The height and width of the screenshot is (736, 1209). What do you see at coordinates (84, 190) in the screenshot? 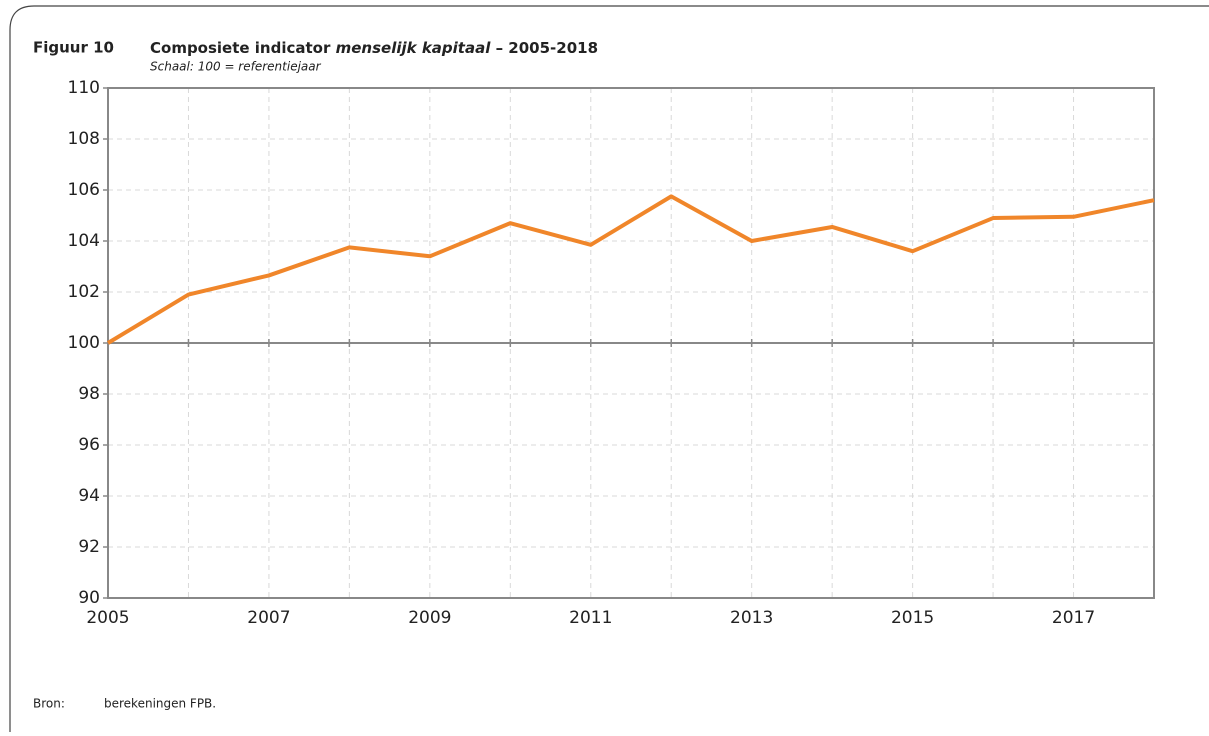
I see `y-tick-label: 106` at bounding box center [84, 190].